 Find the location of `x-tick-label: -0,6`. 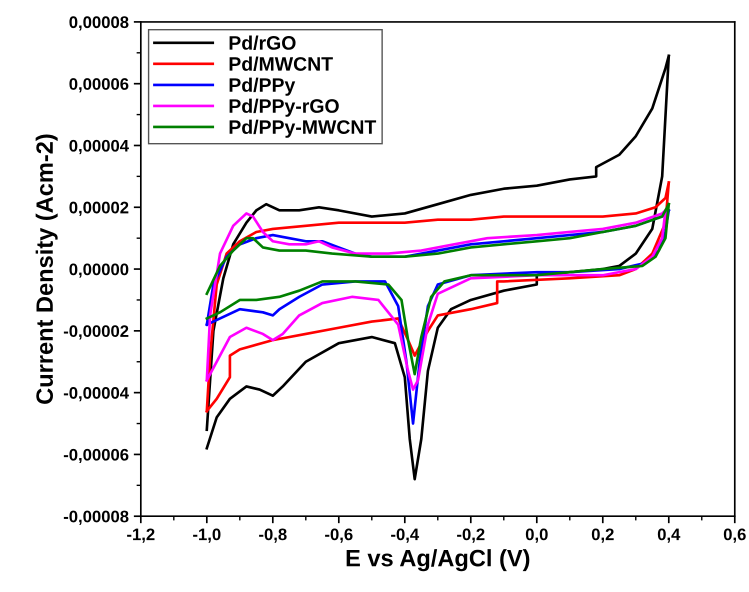

x-tick-label: -0,6 is located at coordinates (339, 535).